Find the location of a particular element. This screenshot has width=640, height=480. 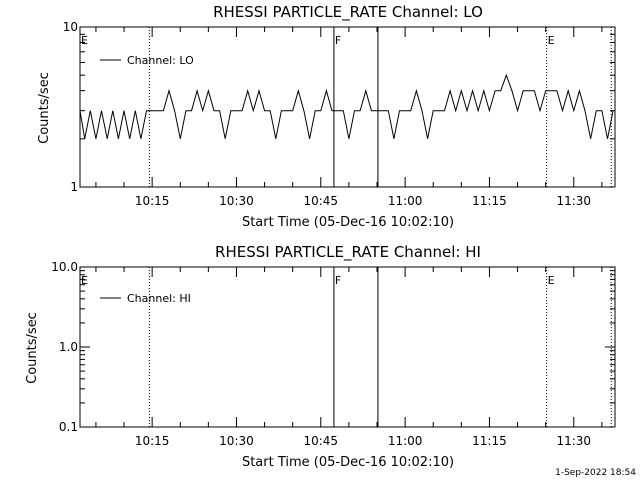

panel-hi-legend-label: Channel: HI is located at coordinates (159, 298).